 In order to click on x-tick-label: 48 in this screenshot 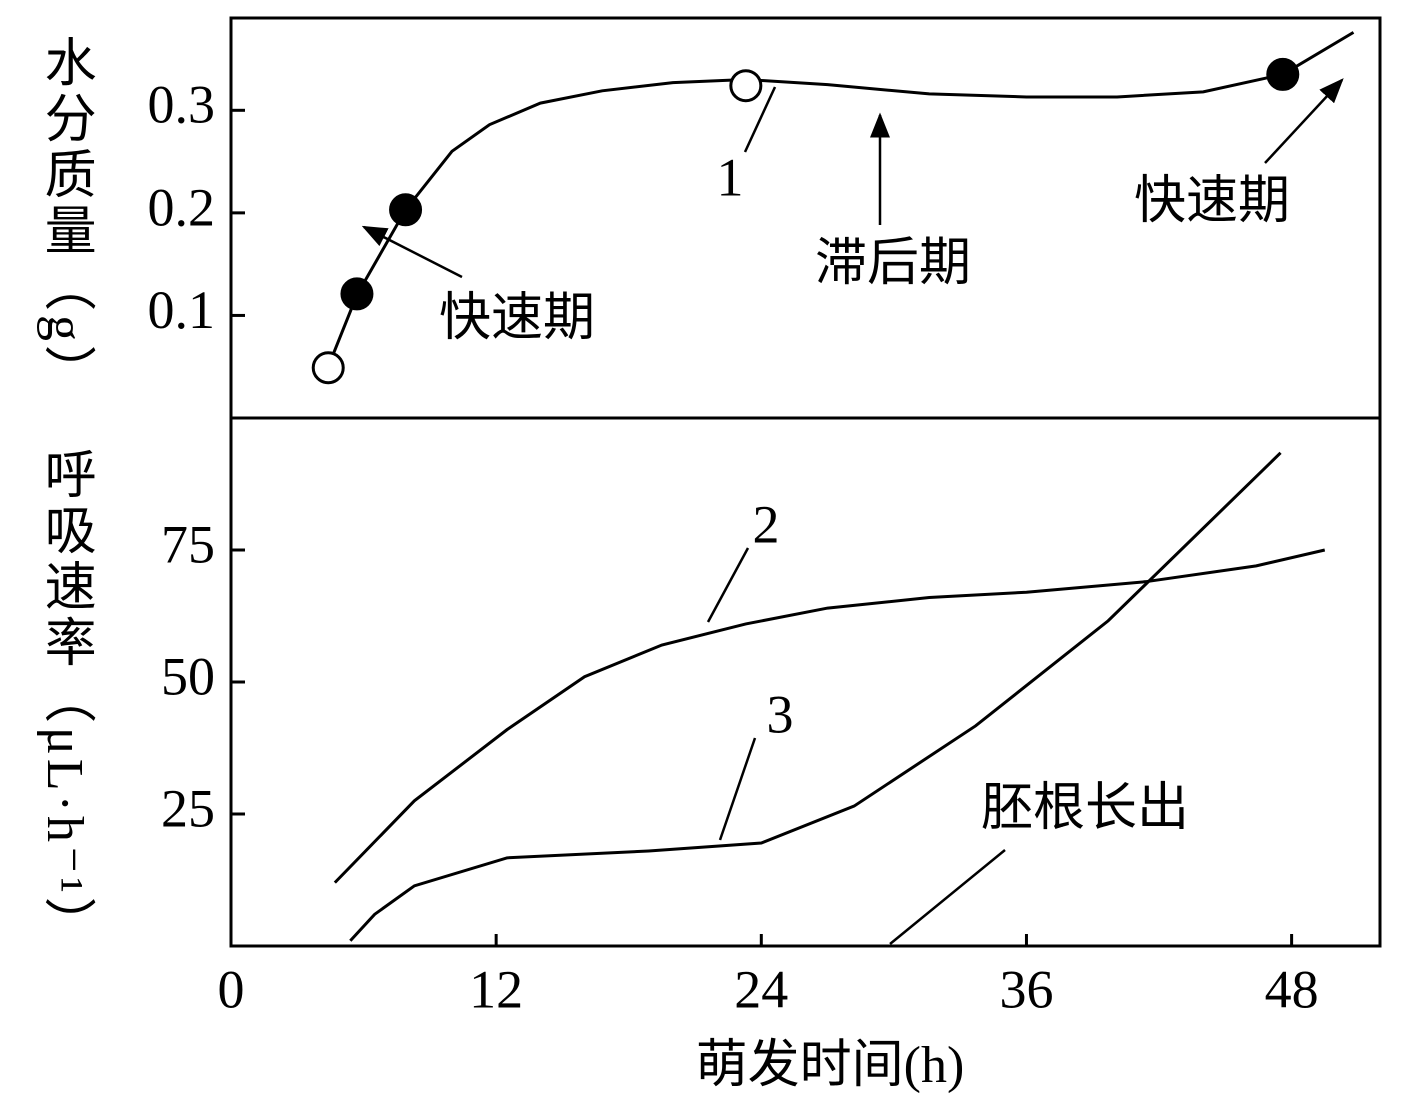, I will do `click(1292, 989)`.